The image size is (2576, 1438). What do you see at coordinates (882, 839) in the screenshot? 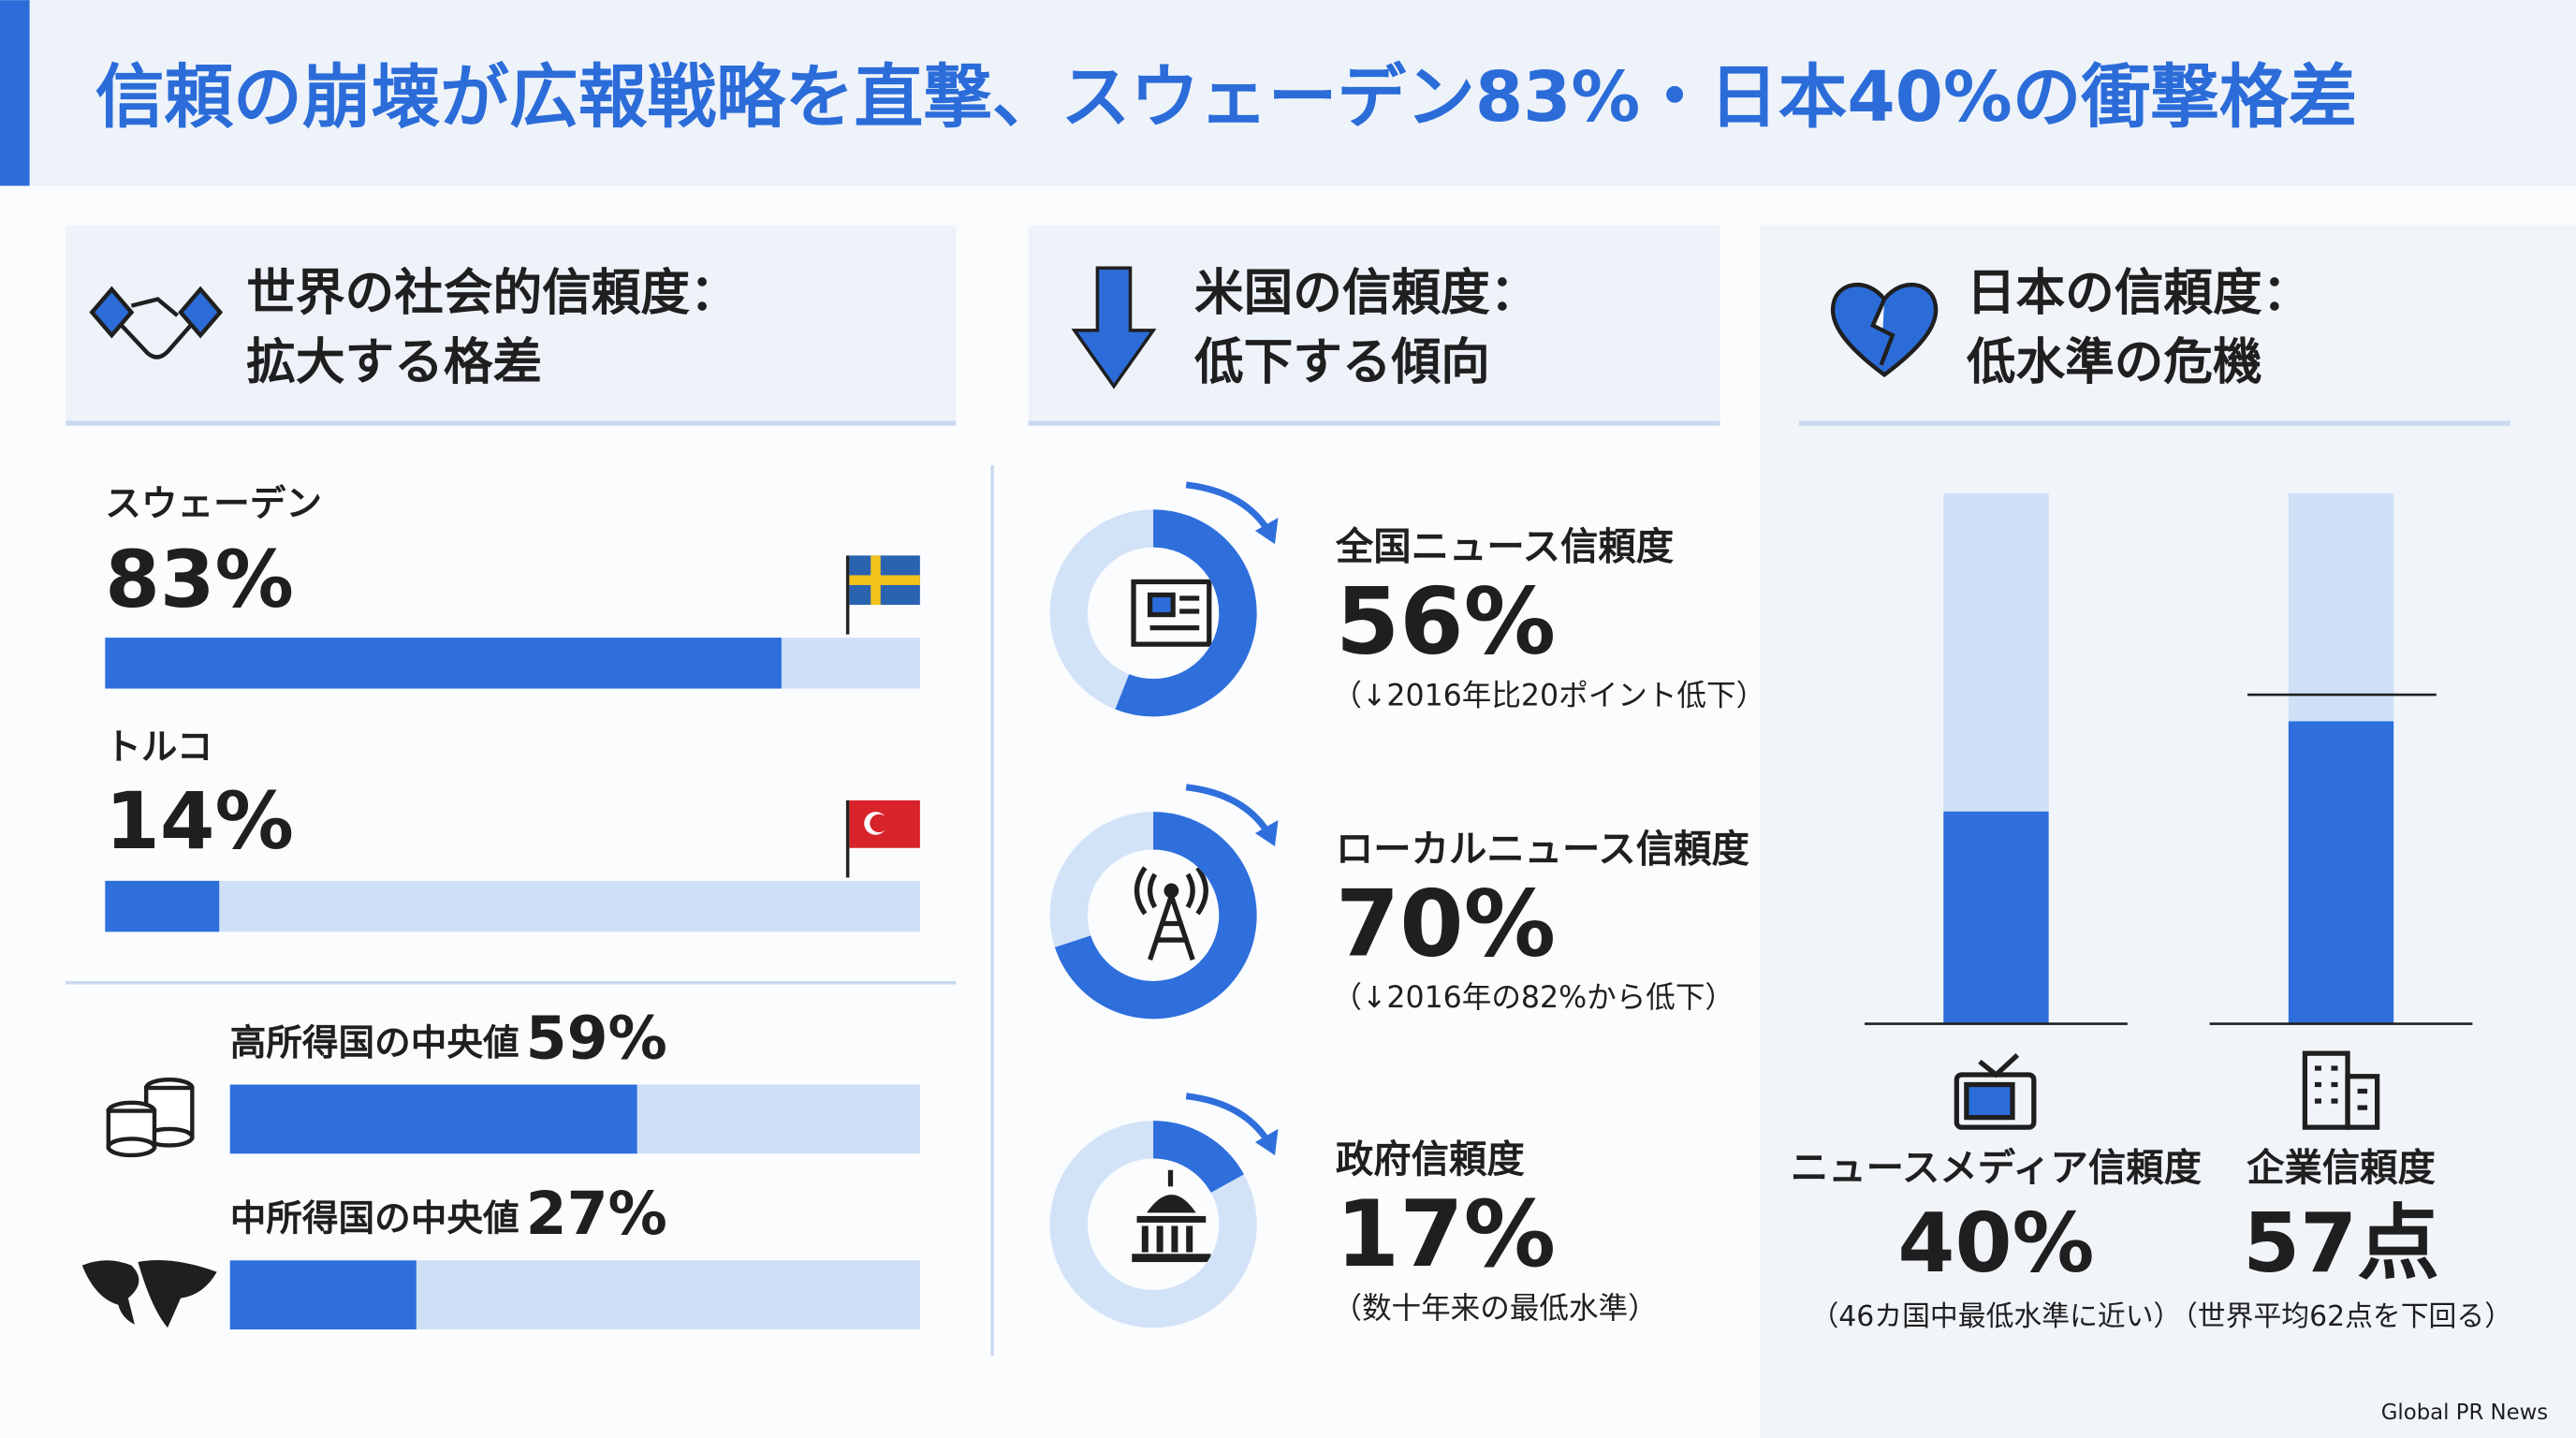
I see `turkey-flag` at bounding box center [882, 839].